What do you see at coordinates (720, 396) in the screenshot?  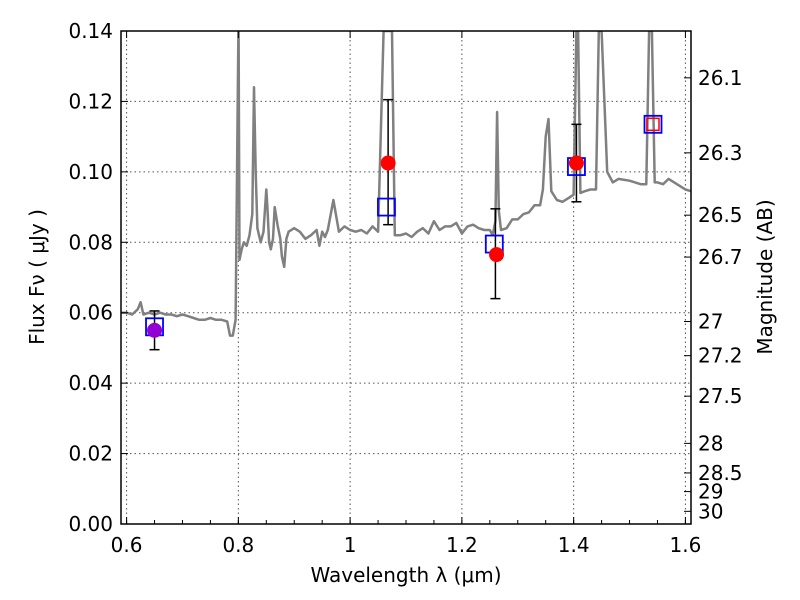 I see `right-tick-label: 27.5` at bounding box center [720, 396].